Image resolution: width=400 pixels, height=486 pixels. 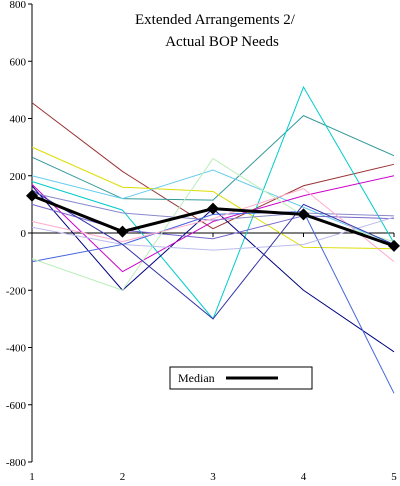 What do you see at coordinates (19, 234) in the screenshot?
I see `y-ticks: -800 -600 -400 -200 0 200 400 600 800` at bounding box center [19, 234].